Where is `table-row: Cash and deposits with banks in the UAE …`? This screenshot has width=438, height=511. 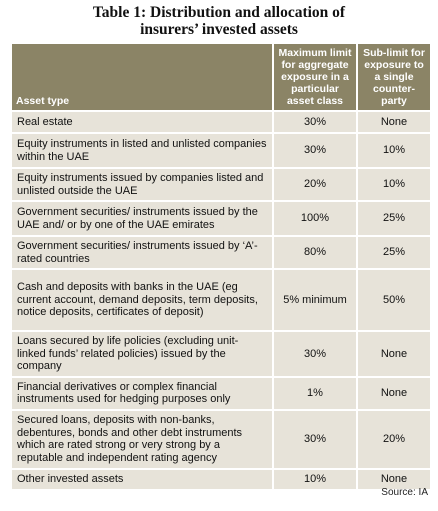 table-row: Cash and deposits with banks in the UAE … is located at coordinates (221, 300).